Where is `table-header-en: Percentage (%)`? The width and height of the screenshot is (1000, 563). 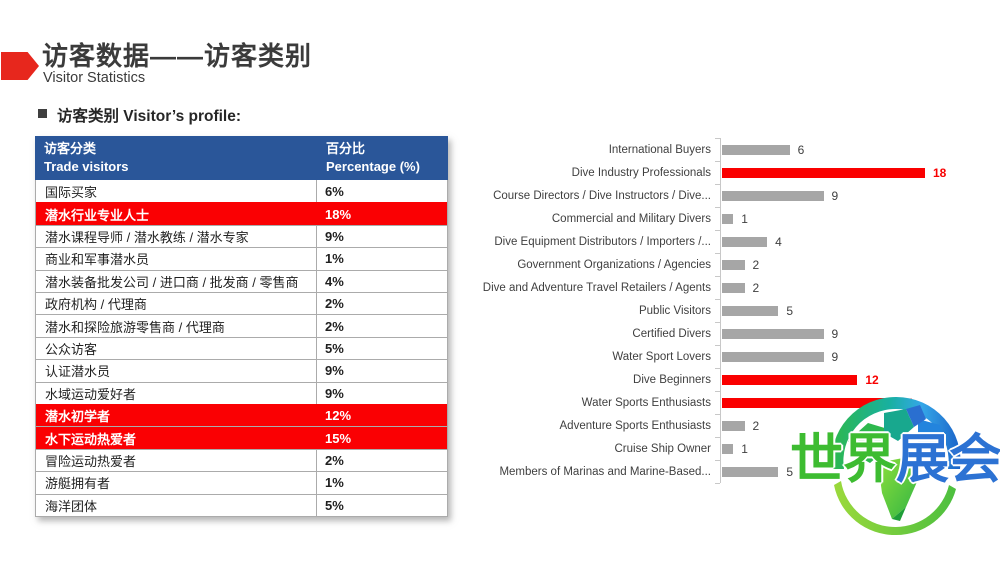 table-header-en: Percentage (%) is located at coordinates (373, 166).